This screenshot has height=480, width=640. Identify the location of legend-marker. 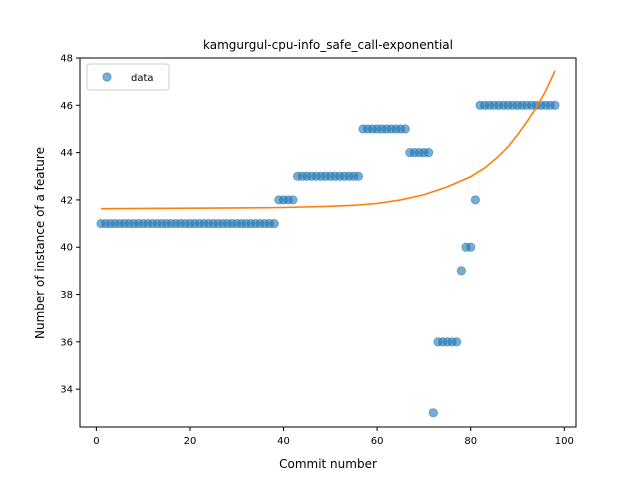
(107, 77).